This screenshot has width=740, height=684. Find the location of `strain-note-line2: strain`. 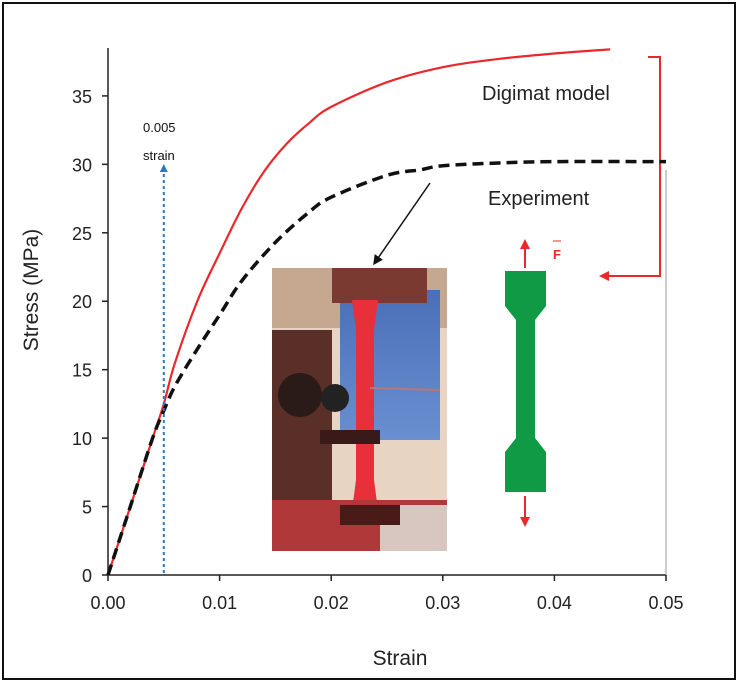

strain-note-line2: strain is located at coordinates (159, 155).